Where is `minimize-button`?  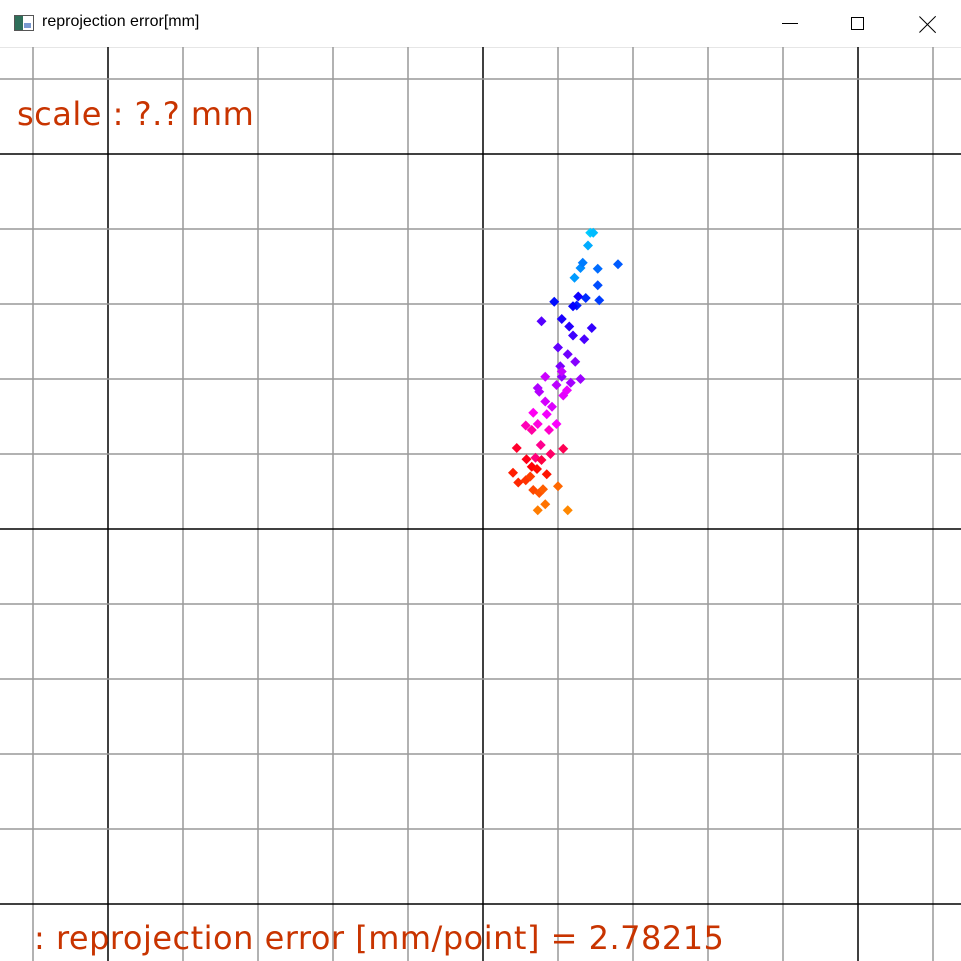
minimize-button is located at coordinates (790, 23).